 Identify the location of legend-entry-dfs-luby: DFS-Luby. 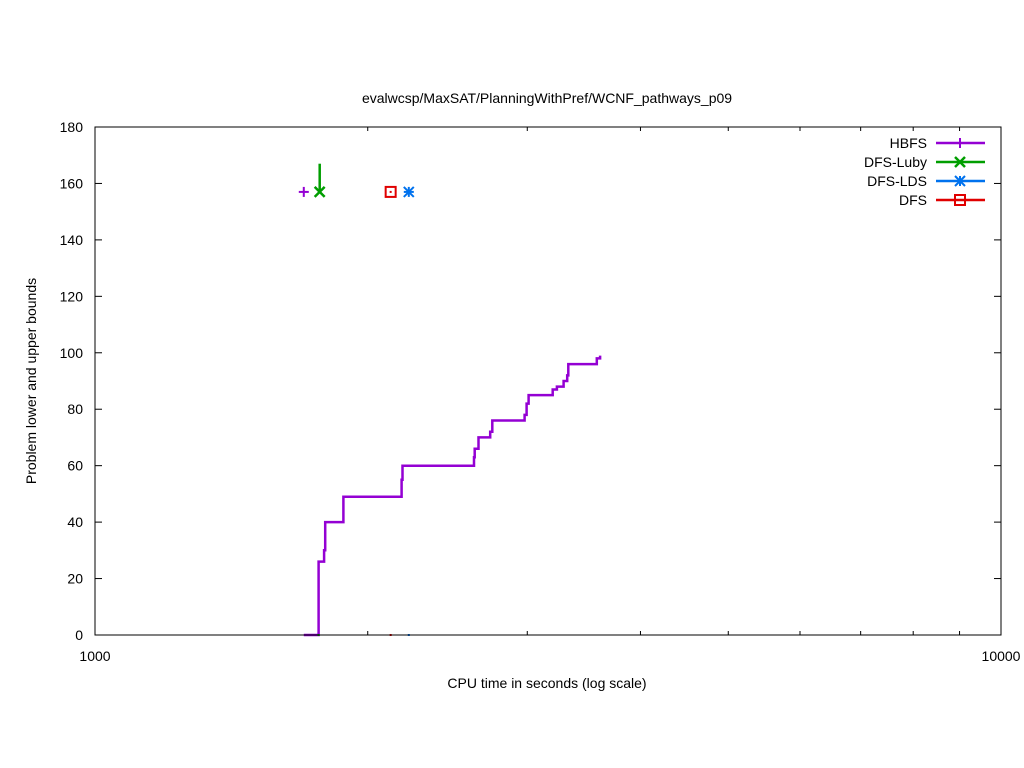
(924, 162).